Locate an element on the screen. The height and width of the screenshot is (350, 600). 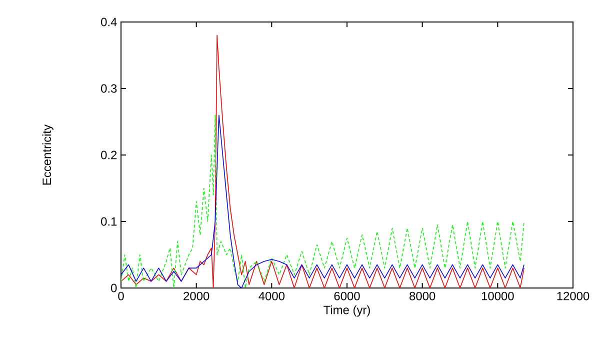
y-tick-label: 0.3 is located at coordinates (109, 88).